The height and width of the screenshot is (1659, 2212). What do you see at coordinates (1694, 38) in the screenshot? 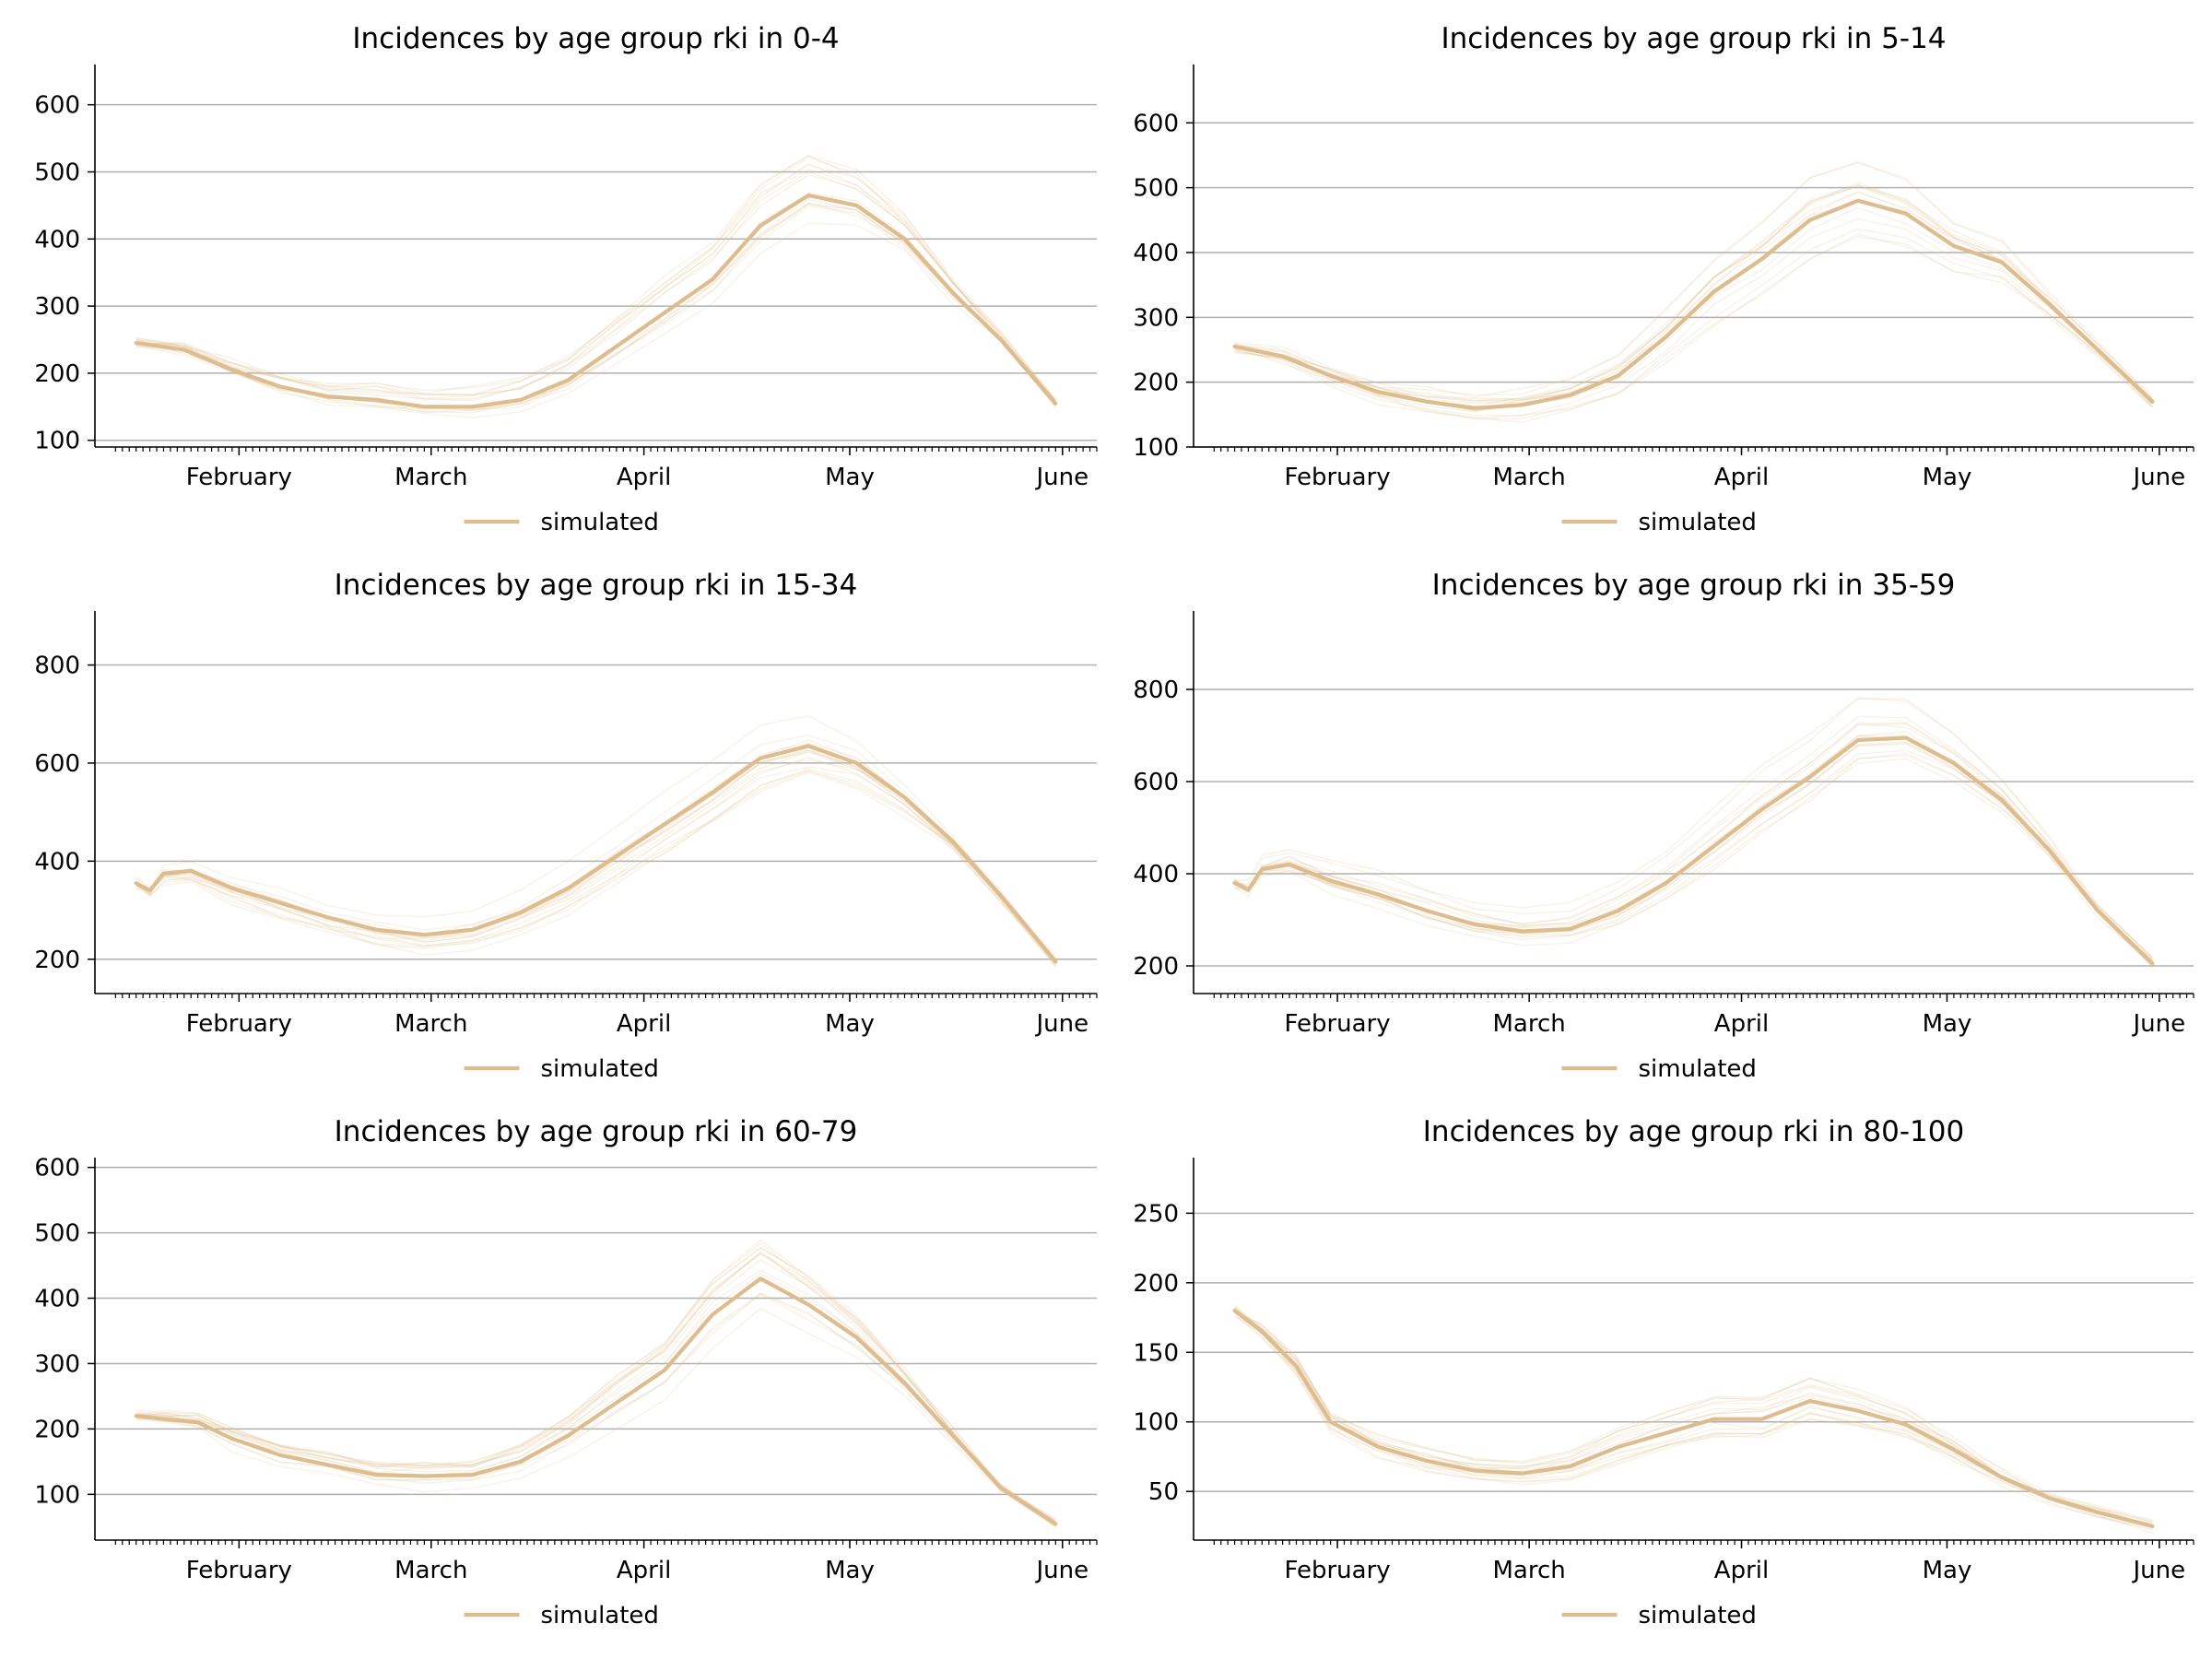
I see `chart-title: Incidences by age group rki in 5-14` at bounding box center [1694, 38].